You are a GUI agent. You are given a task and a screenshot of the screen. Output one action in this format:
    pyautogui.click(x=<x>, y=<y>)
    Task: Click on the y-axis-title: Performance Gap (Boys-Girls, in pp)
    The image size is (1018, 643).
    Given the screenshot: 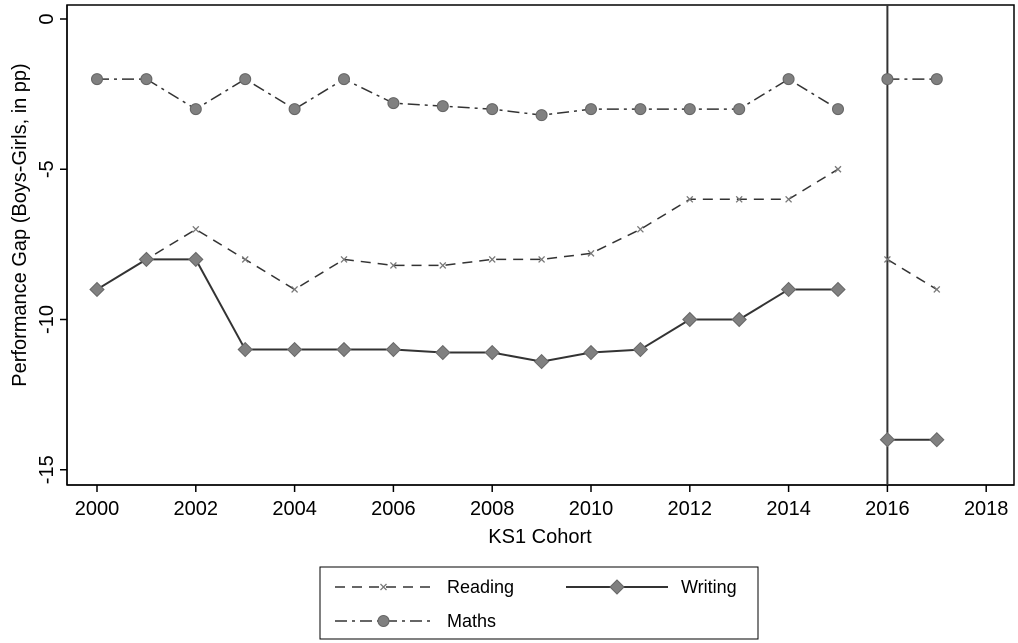 What is the action you would take?
    pyautogui.click(x=20, y=224)
    